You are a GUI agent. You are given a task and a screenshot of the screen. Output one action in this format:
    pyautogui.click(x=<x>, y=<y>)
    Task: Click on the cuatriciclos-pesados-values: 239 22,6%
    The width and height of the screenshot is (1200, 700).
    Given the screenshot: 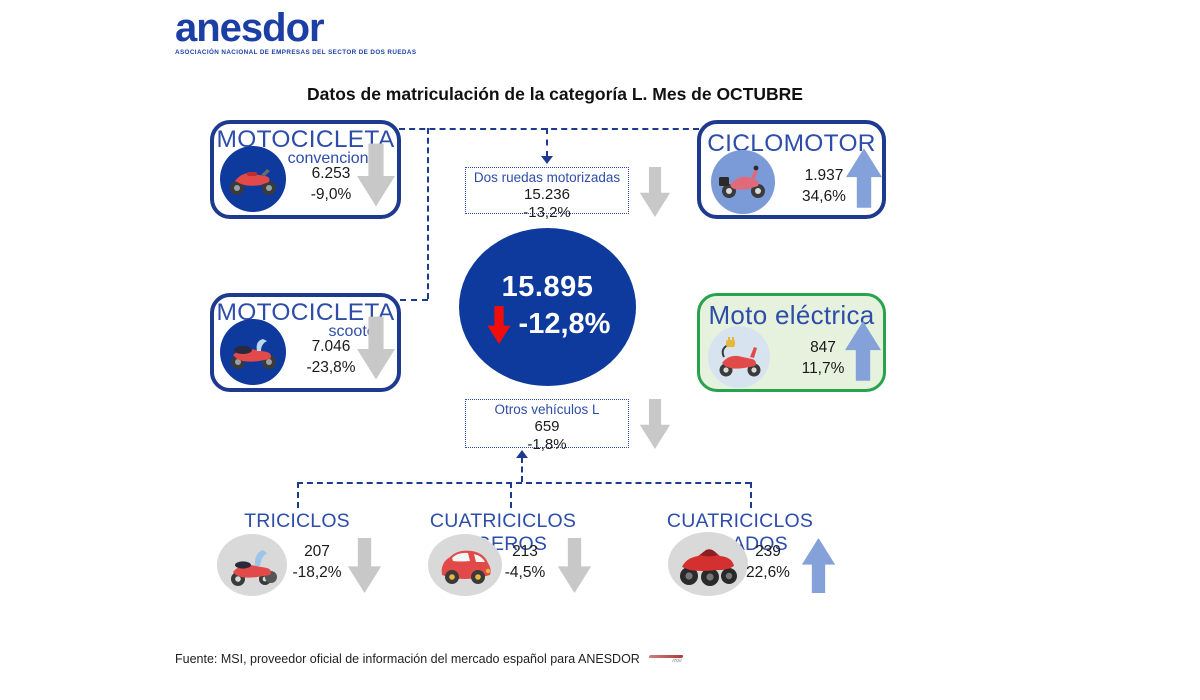 What is the action you would take?
    pyautogui.click(x=768, y=563)
    